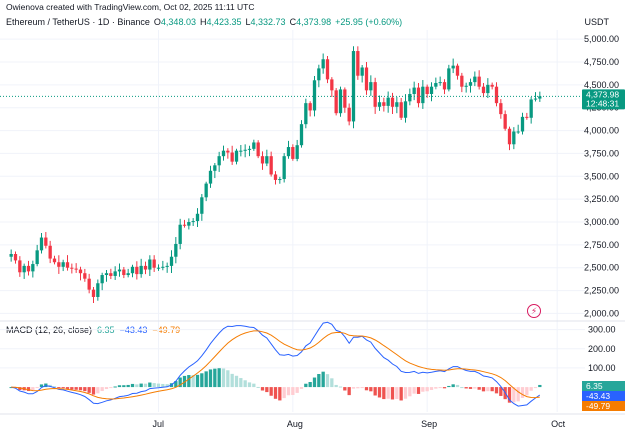 The height and width of the screenshot is (438, 625). Describe the element at coordinates (369, 22) in the screenshot. I see `change-value: +25.95 (+0.60%)` at that location.